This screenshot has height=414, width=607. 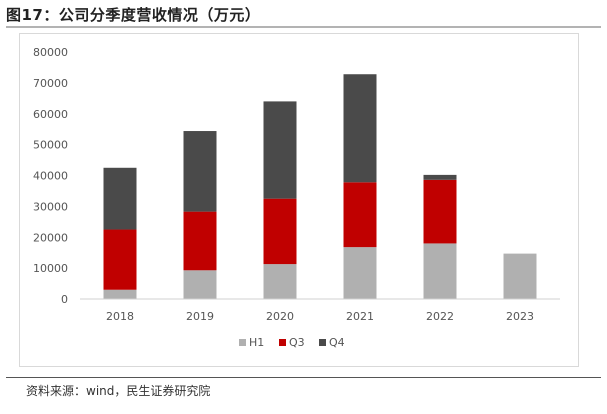 I want to click on x-tick-label: 2023, so click(x=520, y=316).